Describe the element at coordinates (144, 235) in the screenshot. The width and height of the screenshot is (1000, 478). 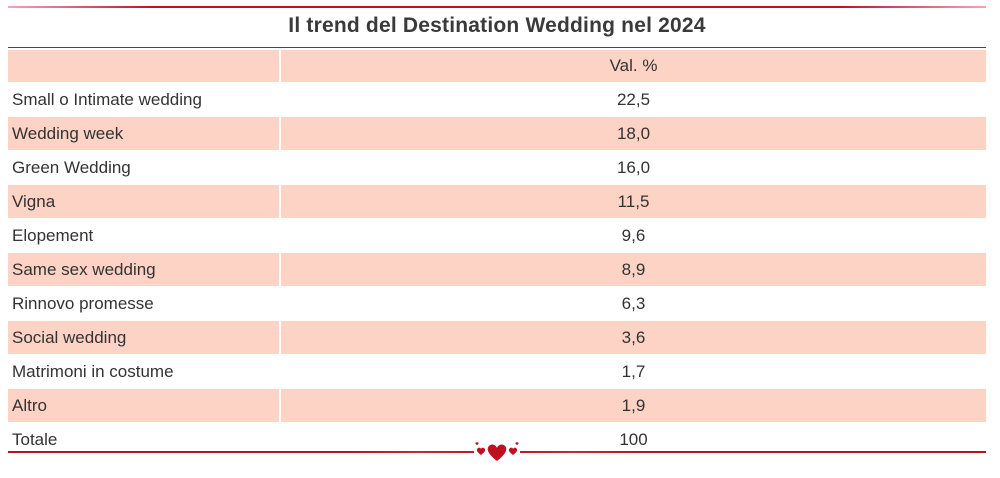
I see `row-label: Elopement` at that location.